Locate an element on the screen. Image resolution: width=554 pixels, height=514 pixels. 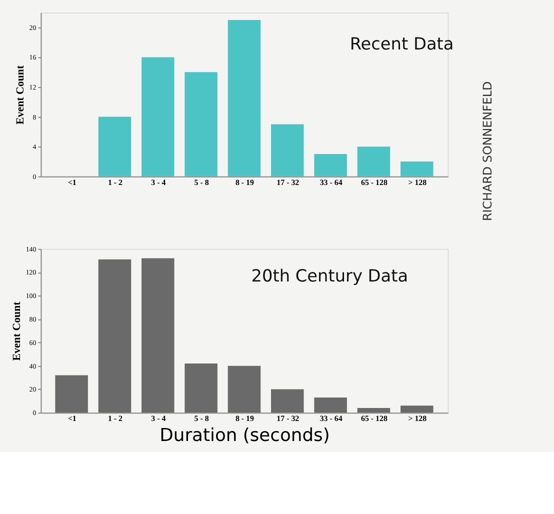
text: Recent Data is located at coordinates (402, 43).